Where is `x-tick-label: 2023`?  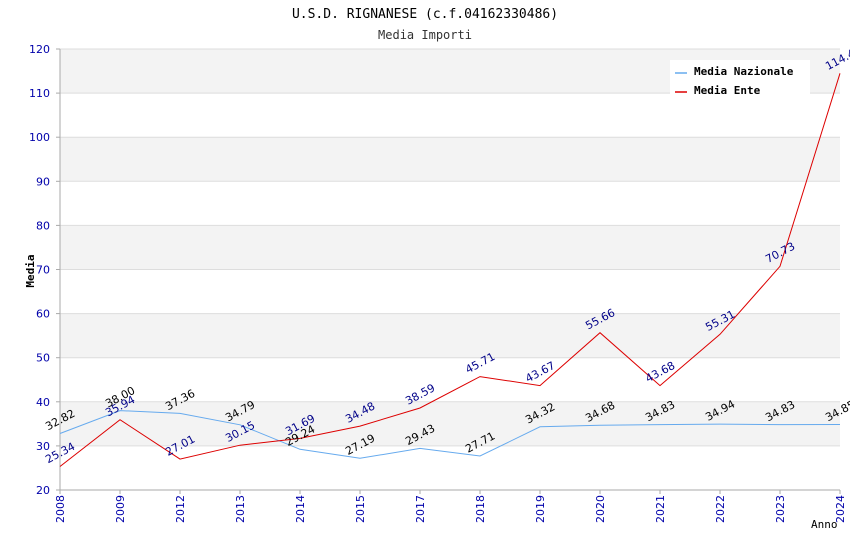
x-tick-label: 2023 is located at coordinates (780, 509).